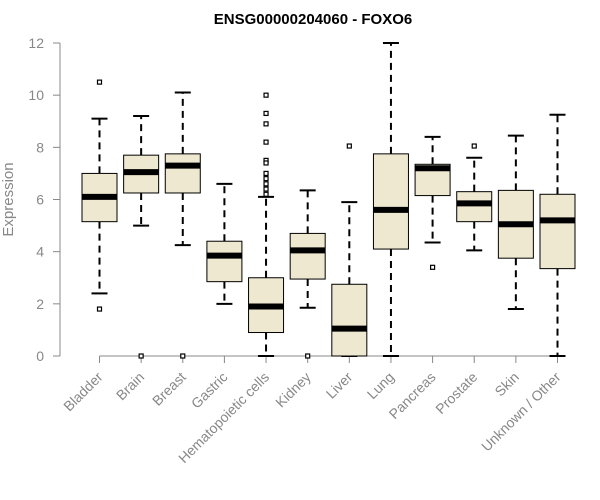  What do you see at coordinates (339, 385) in the screenshot?
I see `x-tick-label: Liver` at bounding box center [339, 385].